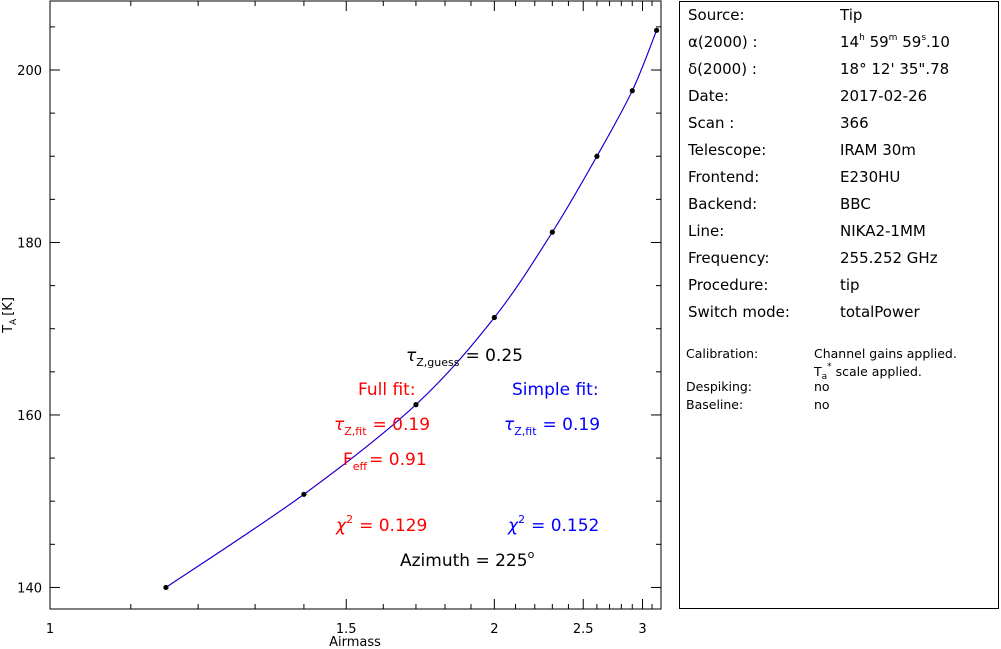 The image size is (1001, 649). Describe the element at coordinates (494, 629) in the screenshot. I see `x-tick-label: 2` at that location.